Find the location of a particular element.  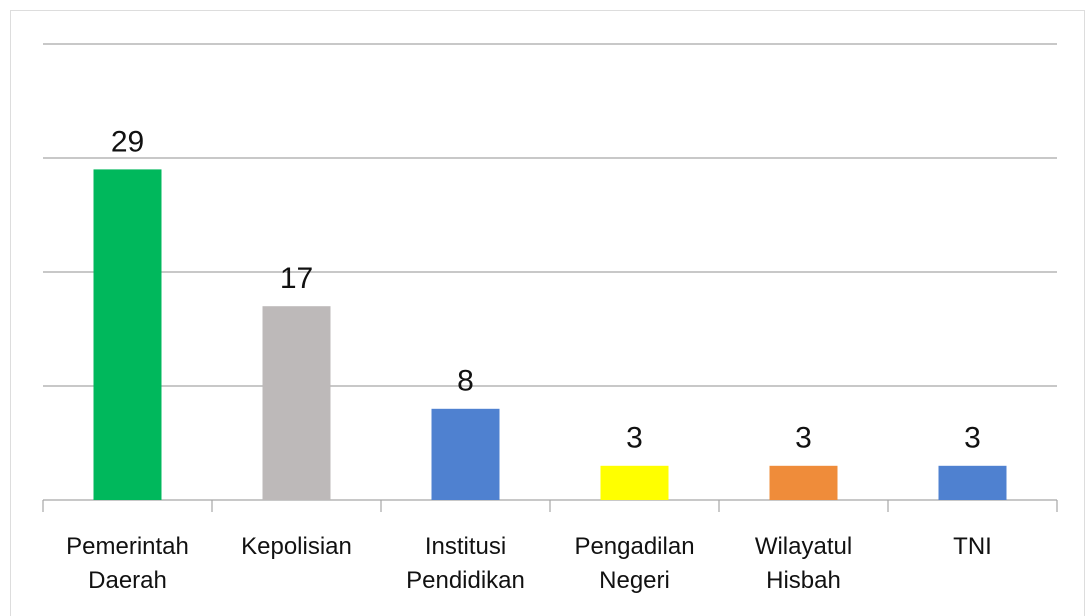

x-tick-label: Wilayatul Hisbah is located at coordinates (803, 563).